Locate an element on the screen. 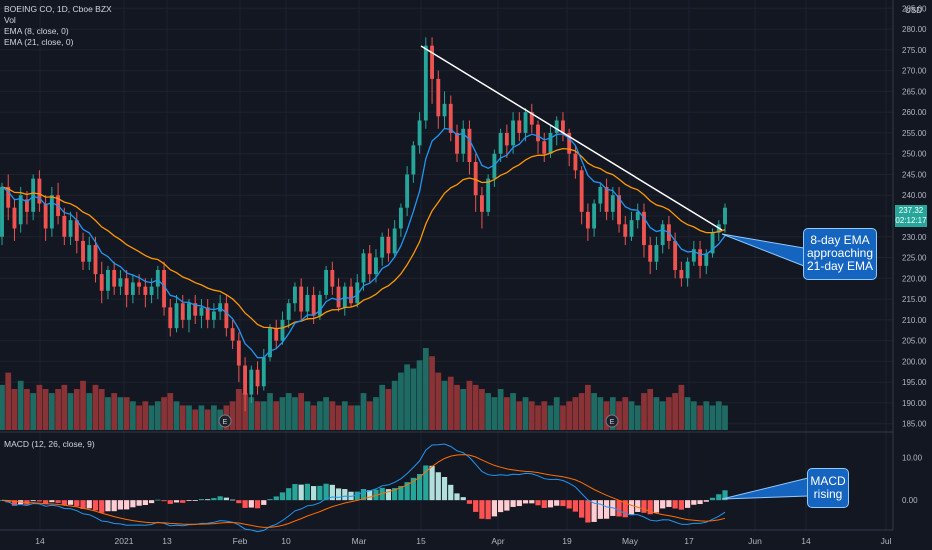 This screenshot has width=932, height=550. last-price-tag: 237.32 02:12:17 is located at coordinates (911, 216).